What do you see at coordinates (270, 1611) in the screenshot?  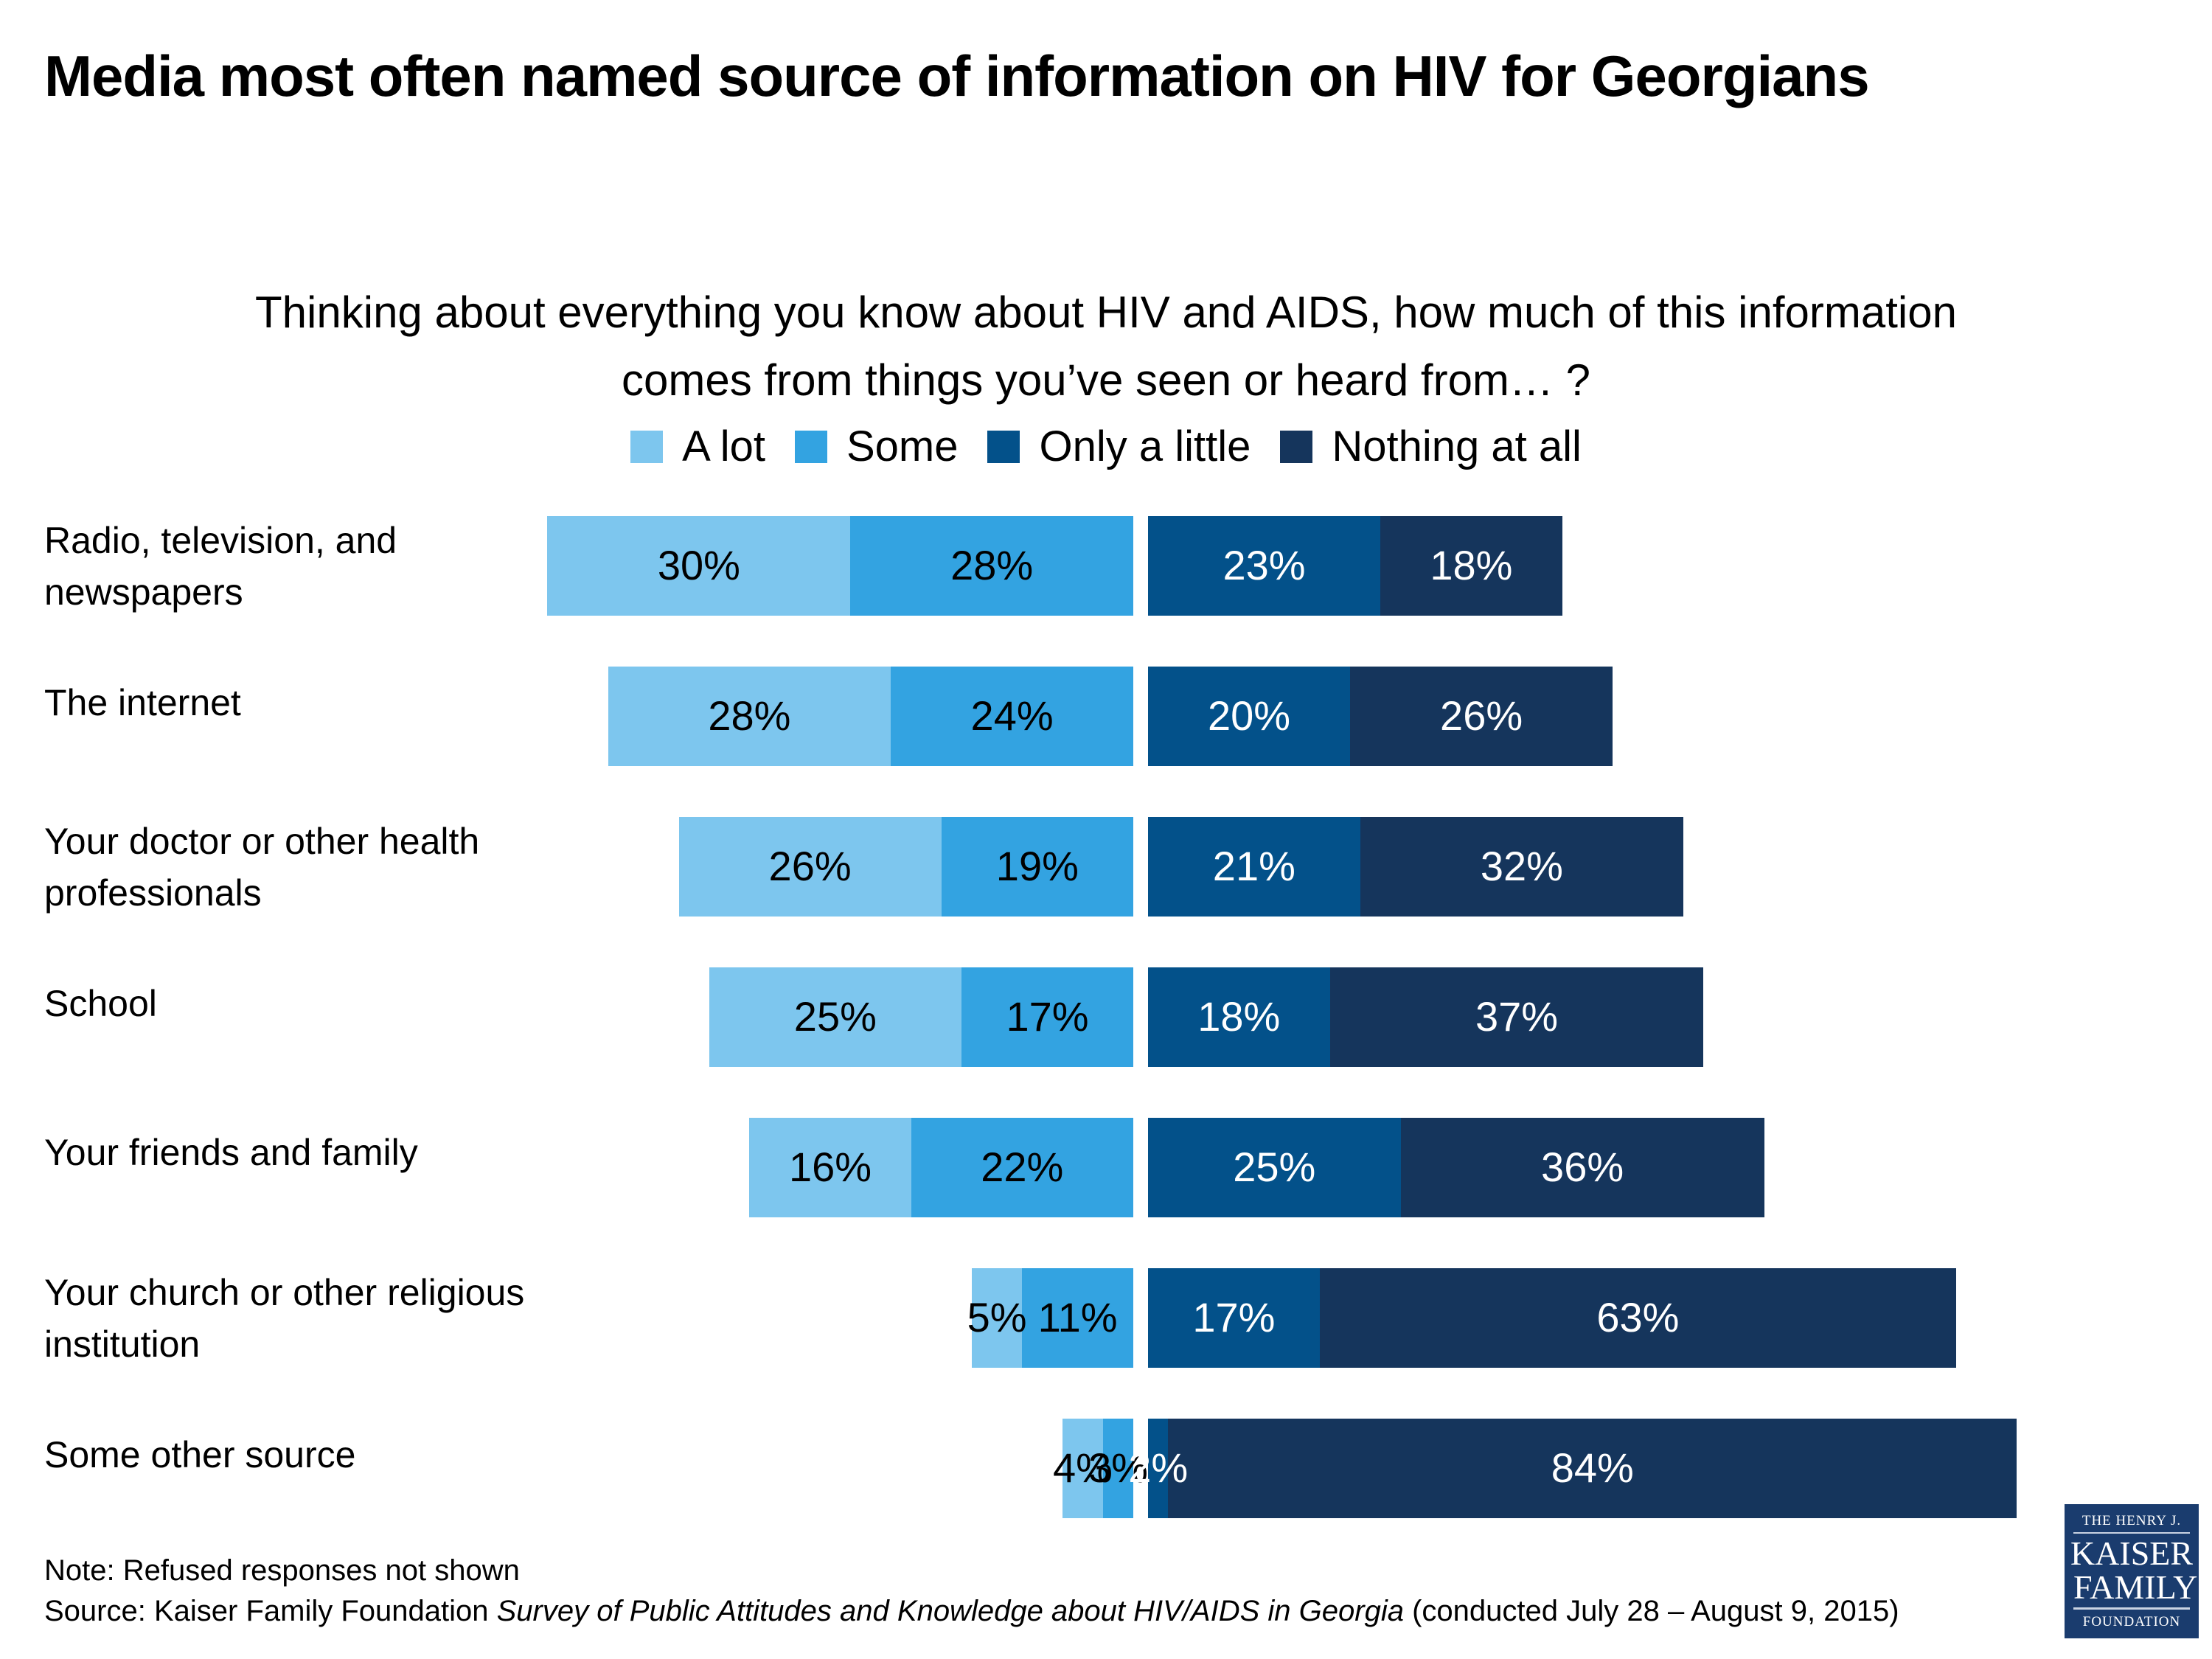 I see `source-prefix: Source: Kaiser Family Foundation` at bounding box center [270, 1611].